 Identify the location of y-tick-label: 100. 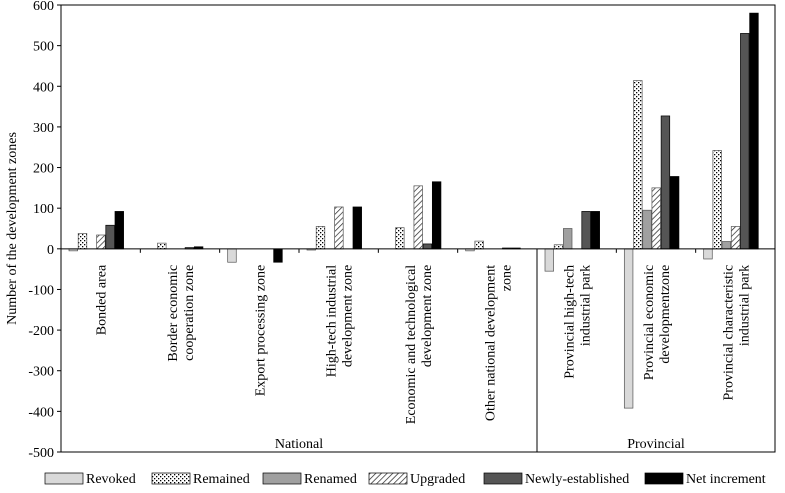
(43, 209).